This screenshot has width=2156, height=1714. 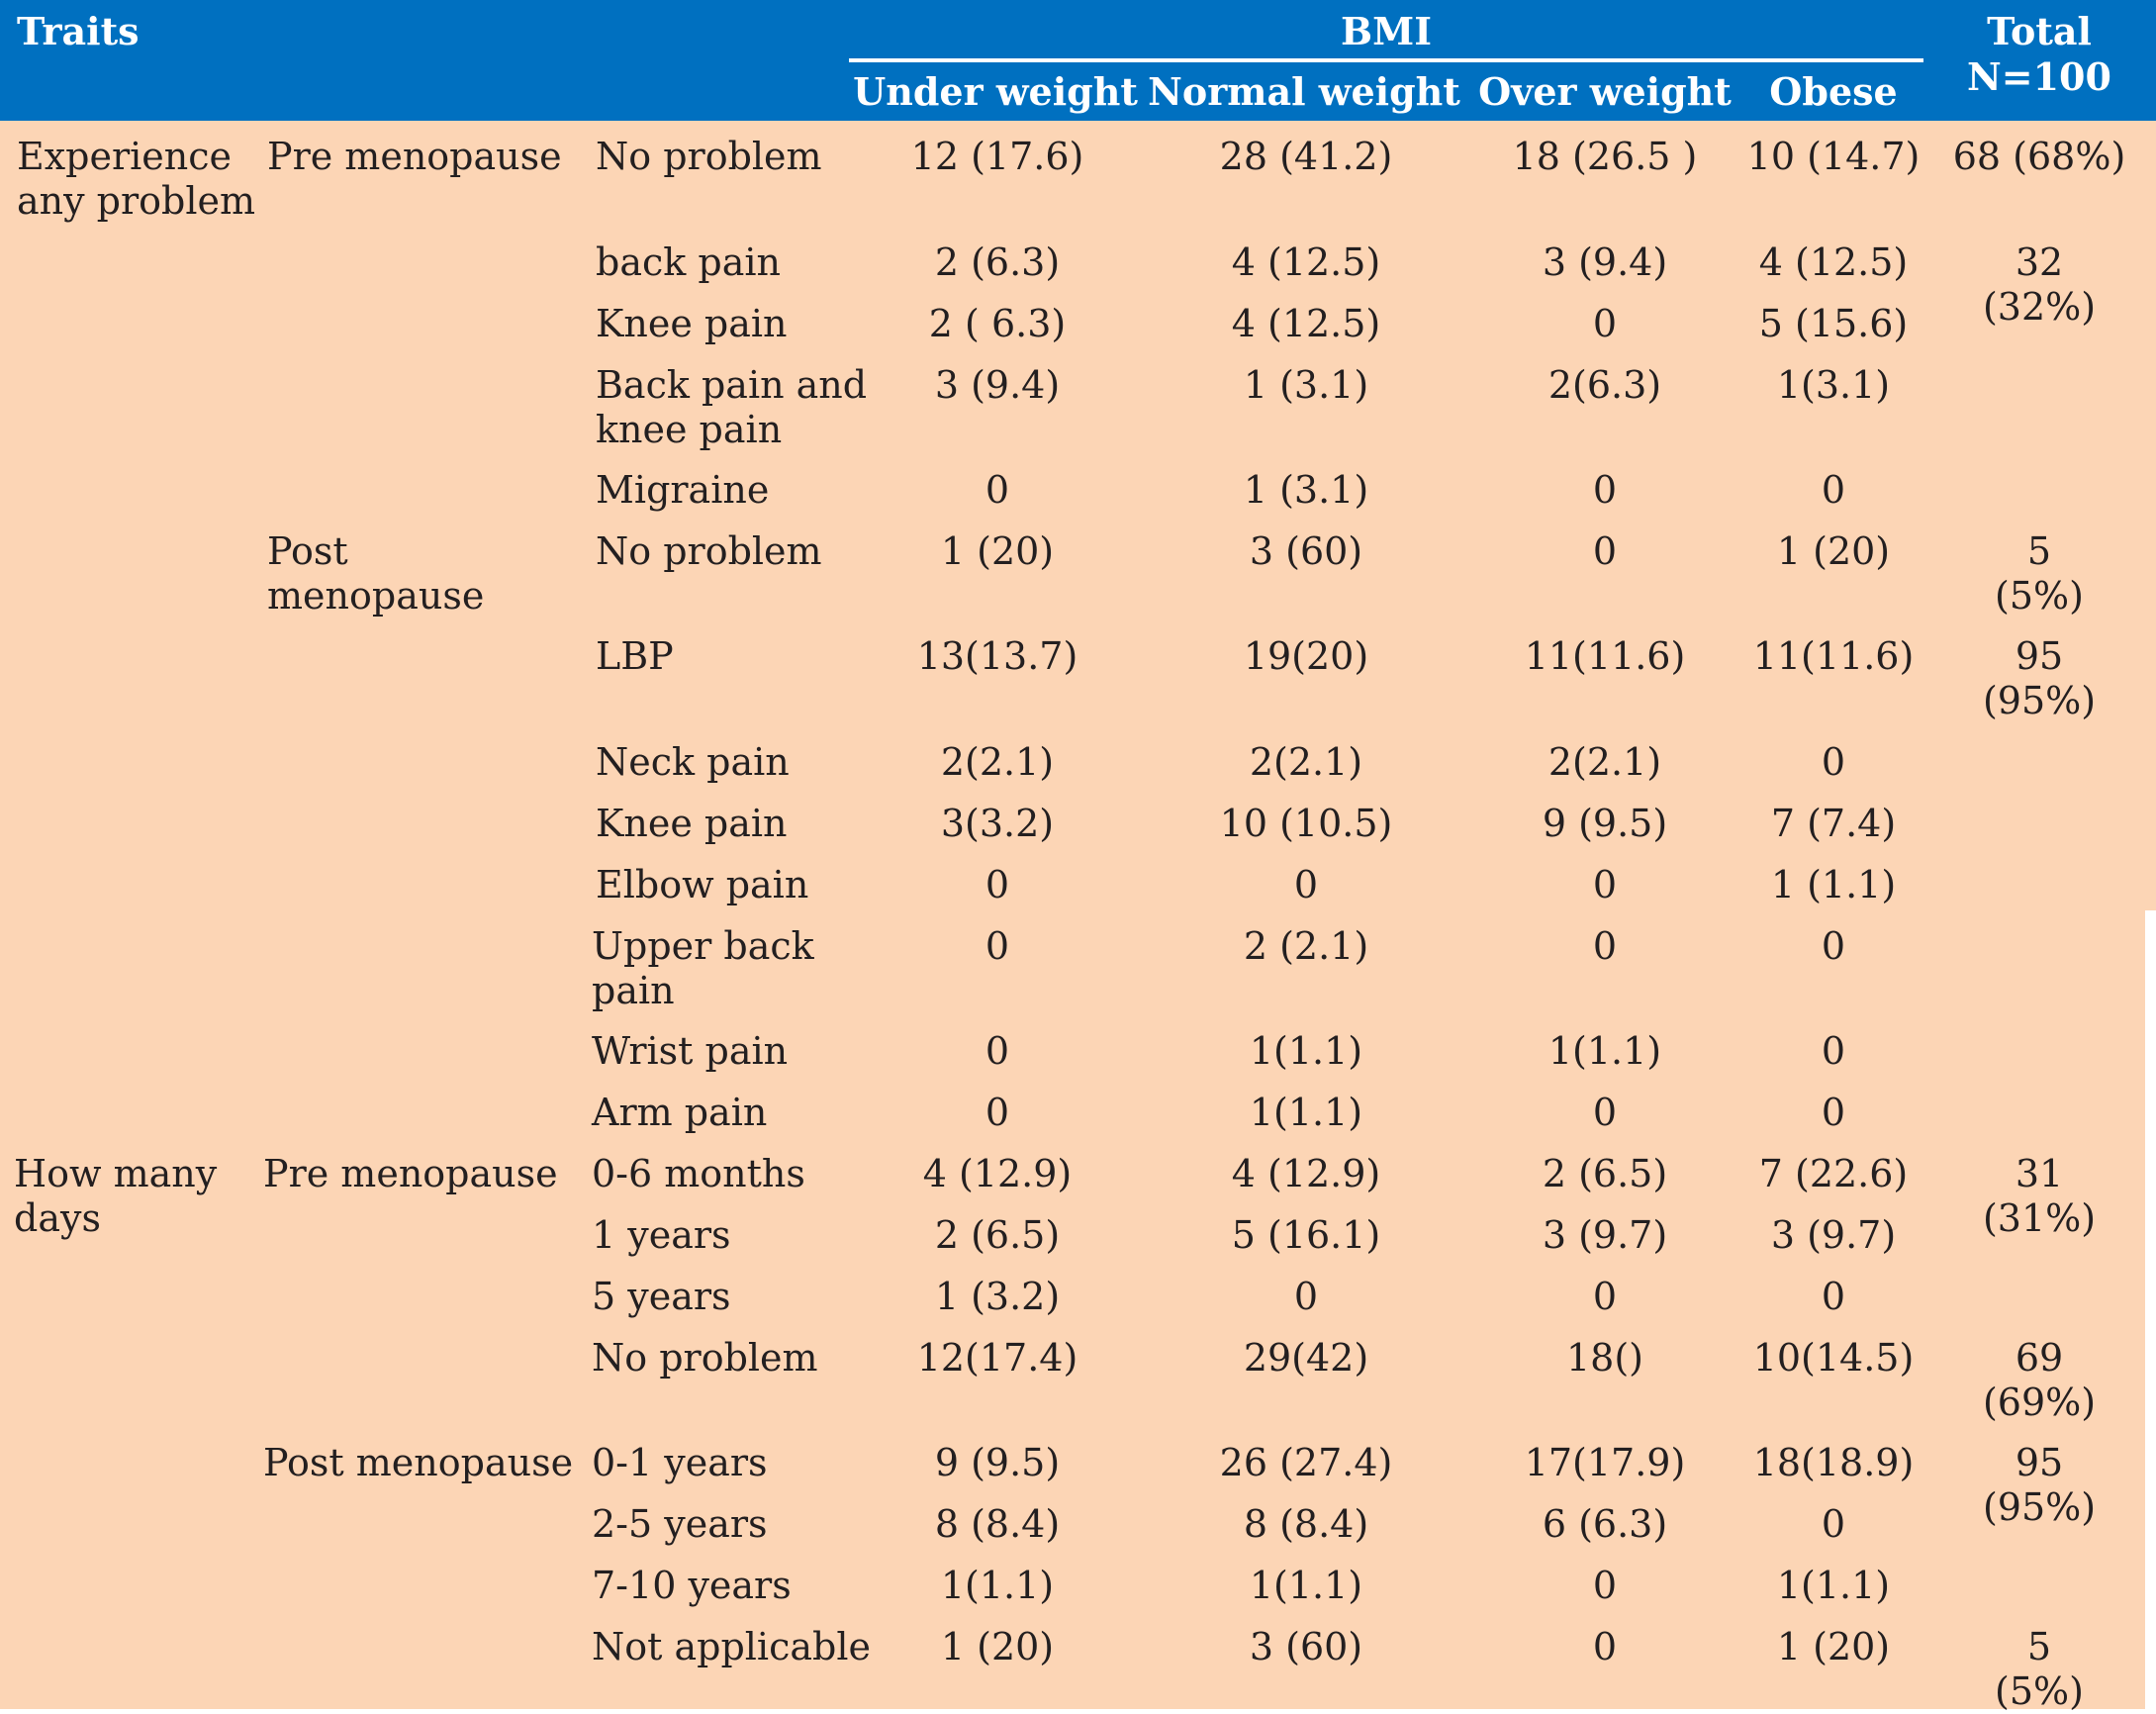 What do you see at coordinates (997, 1462) in the screenshot?
I see `cell-under-weight: 9 (9.5)` at bounding box center [997, 1462].